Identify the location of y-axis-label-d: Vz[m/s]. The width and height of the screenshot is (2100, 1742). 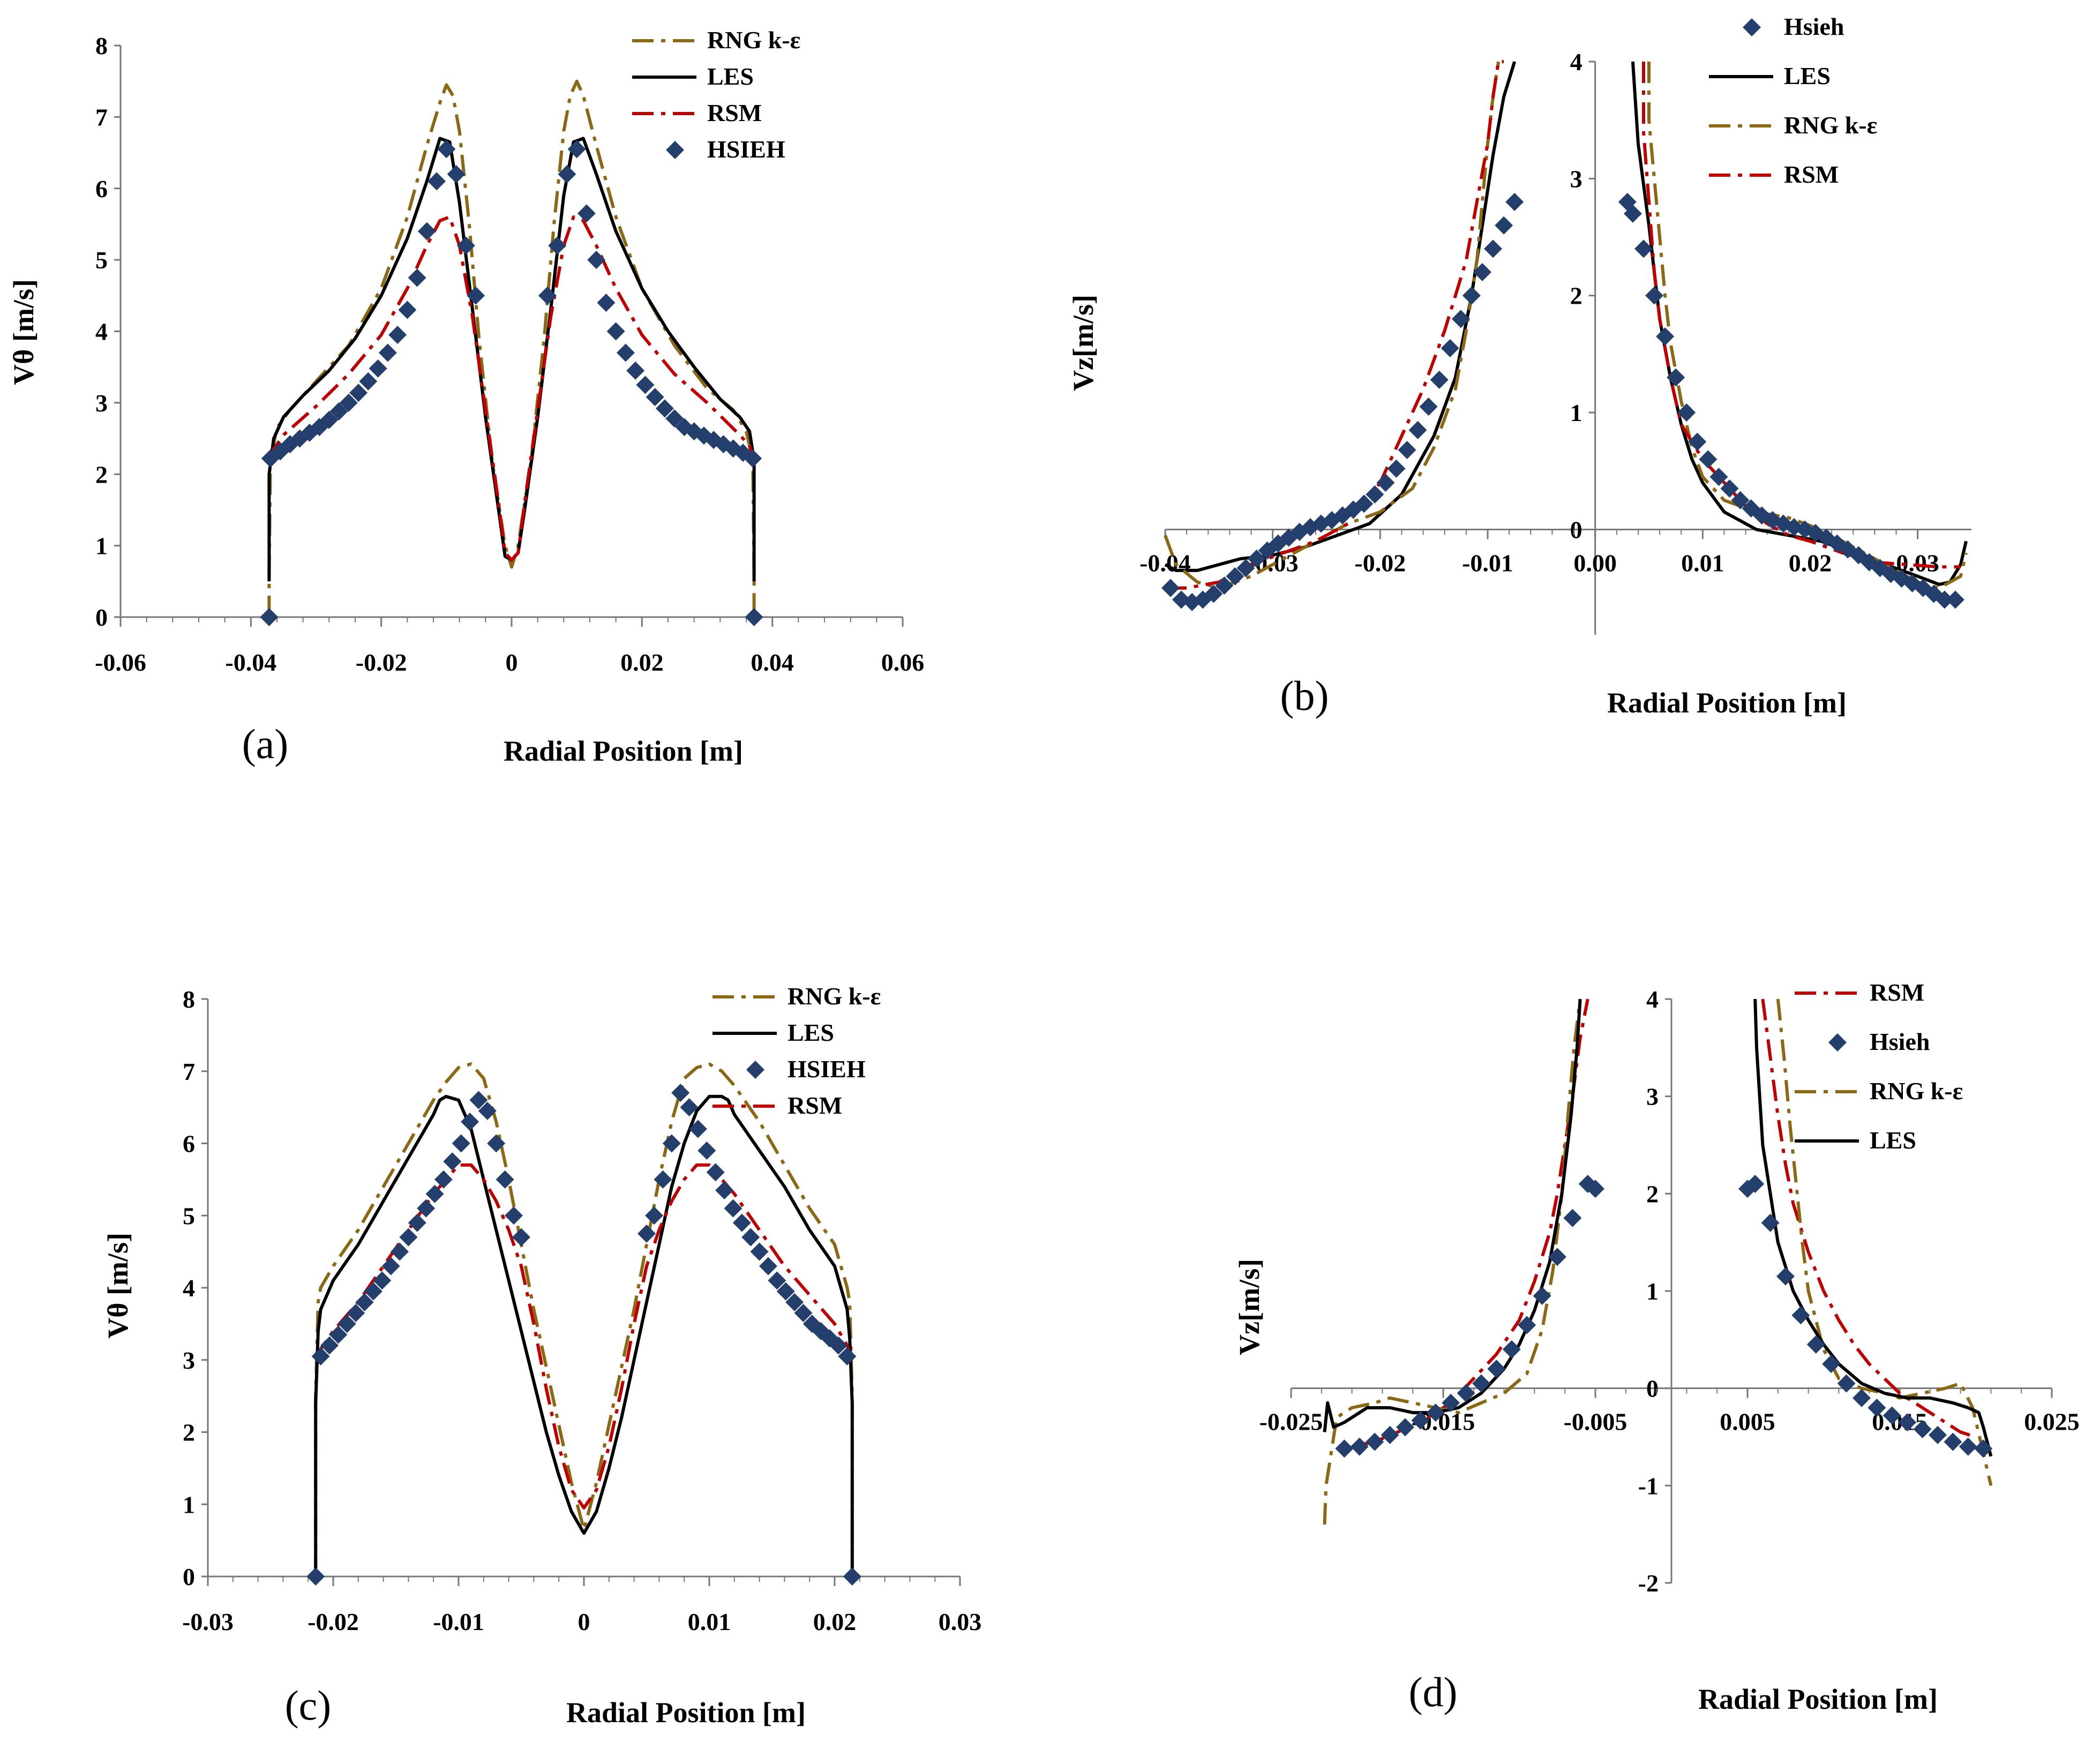
(1249, 1307).